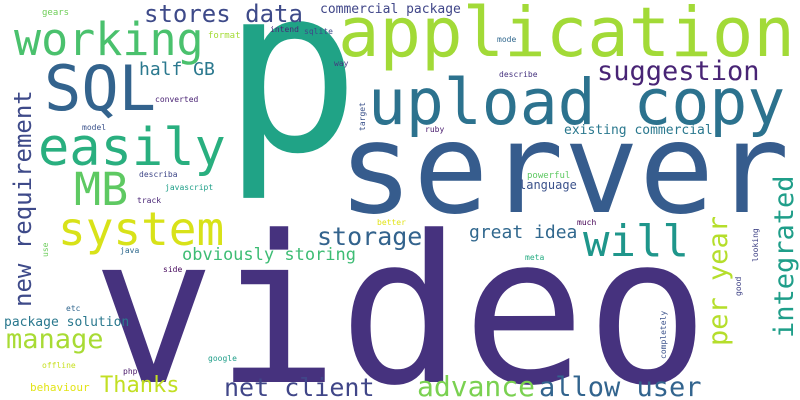 This screenshot has width=800, height=400. I want to click on word: looking, so click(755, 245).